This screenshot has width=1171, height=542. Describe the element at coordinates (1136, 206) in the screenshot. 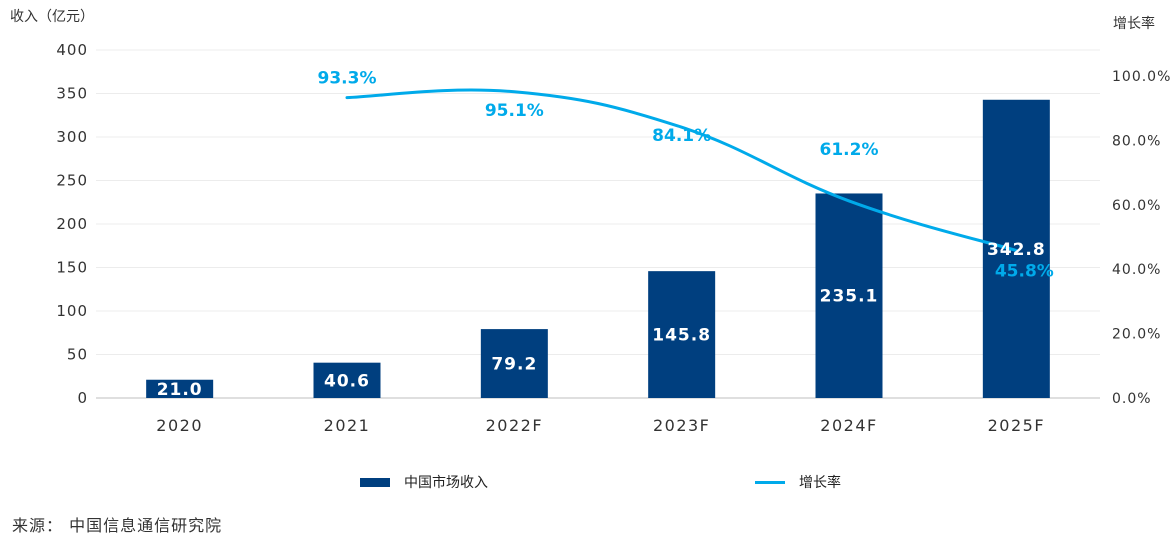

I see `y2-tick-label: 60.0%` at that location.